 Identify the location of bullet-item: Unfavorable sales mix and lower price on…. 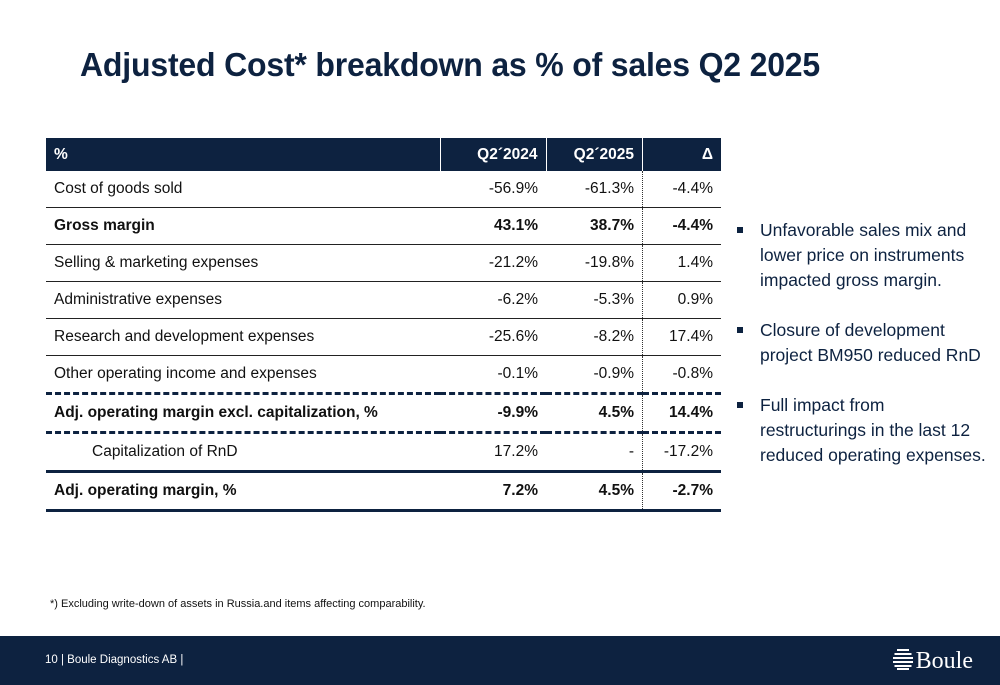
(865, 255).